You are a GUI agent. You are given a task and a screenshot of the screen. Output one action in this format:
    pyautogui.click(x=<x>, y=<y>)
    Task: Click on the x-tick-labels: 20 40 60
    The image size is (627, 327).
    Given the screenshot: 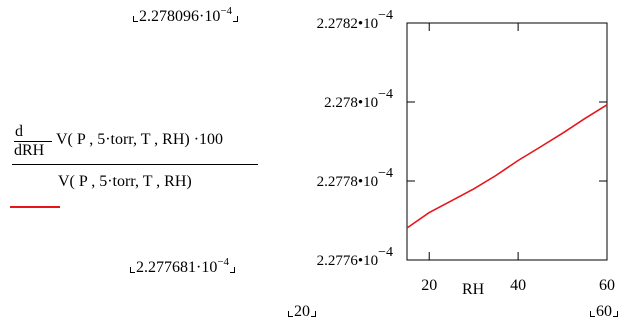 What is the action you would take?
    pyautogui.click(x=518, y=285)
    